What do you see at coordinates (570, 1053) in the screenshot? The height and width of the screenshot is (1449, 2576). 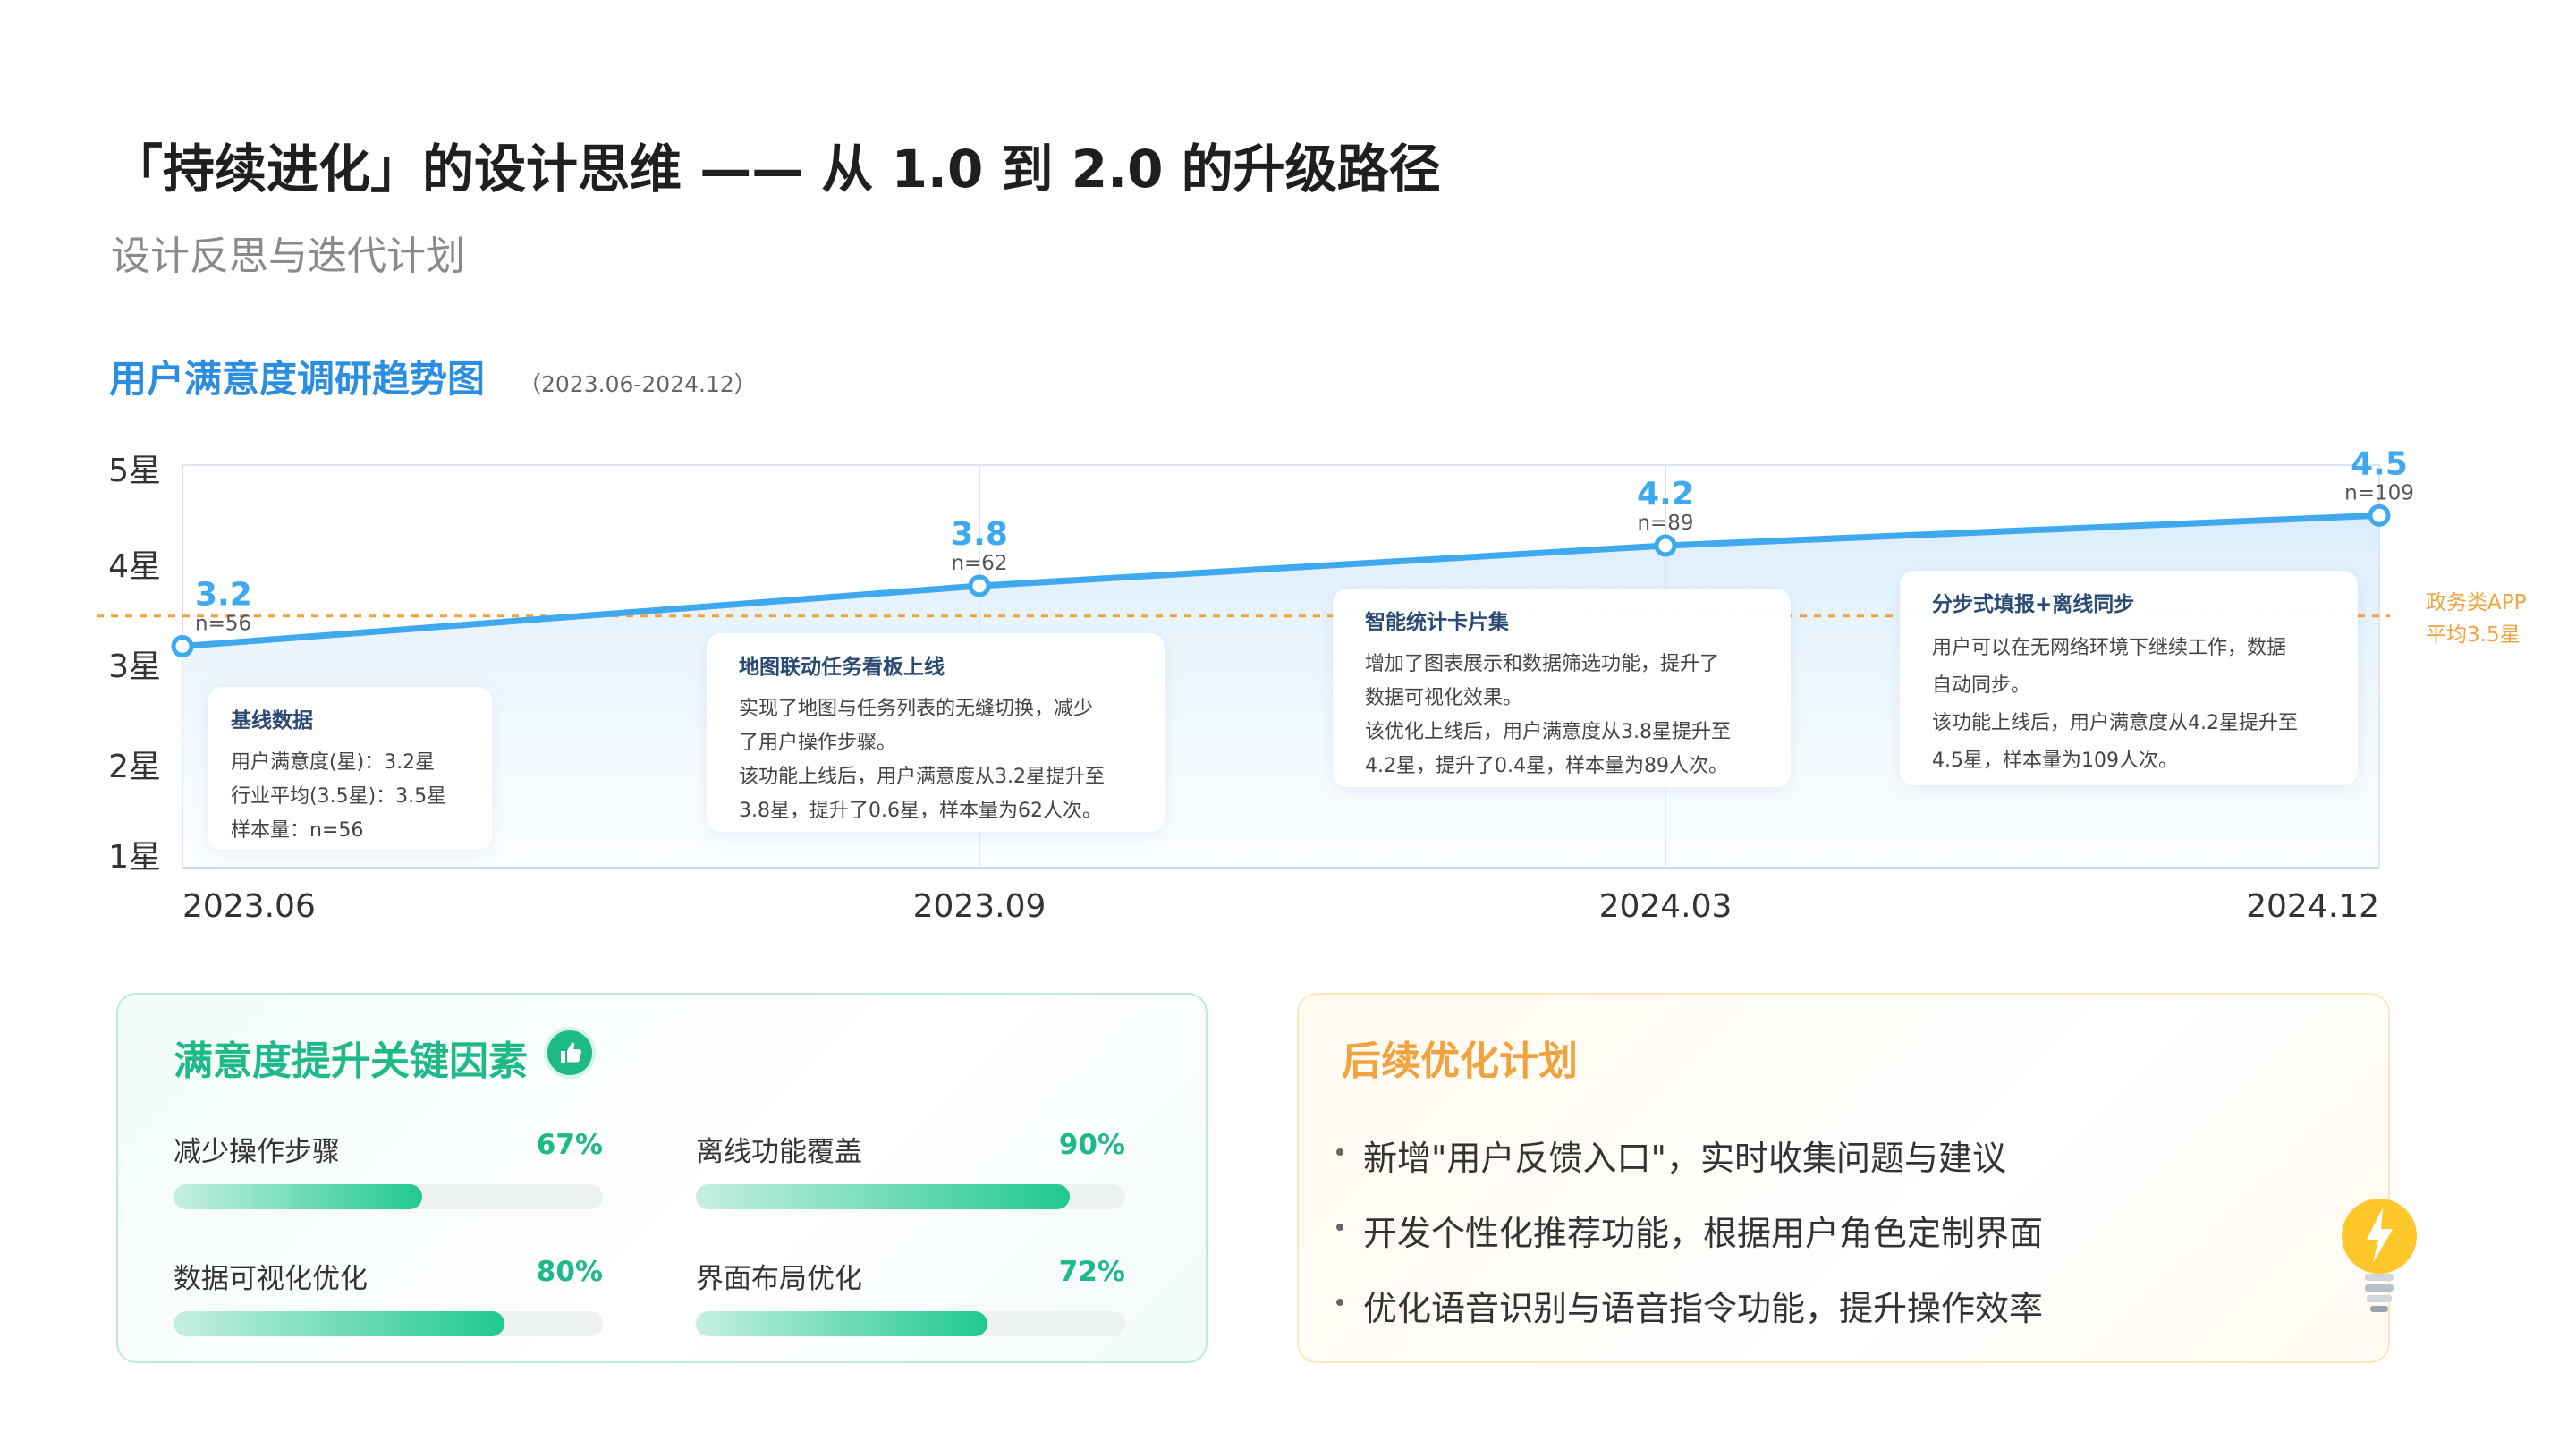 I see `thumbs-up-icon` at bounding box center [570, 1053].